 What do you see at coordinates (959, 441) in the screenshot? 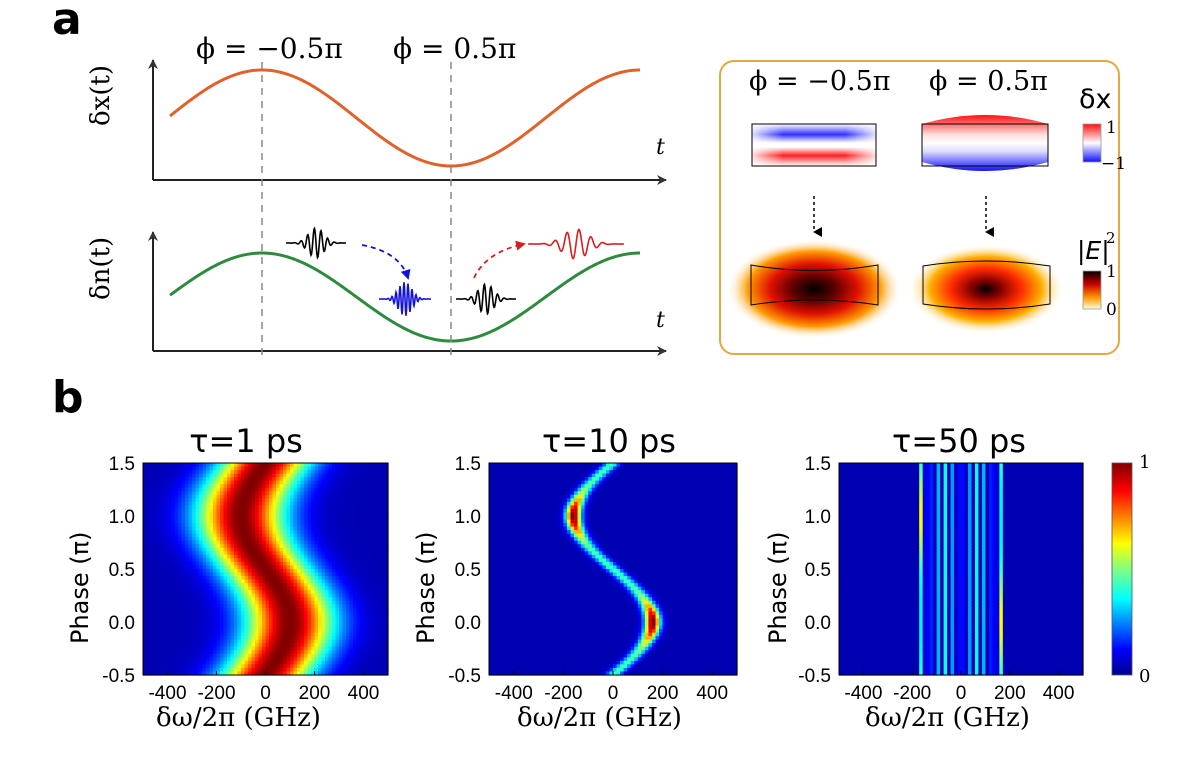
I see `heatmap-3-title: τ=50 ps` at bounding box center [959, 441].